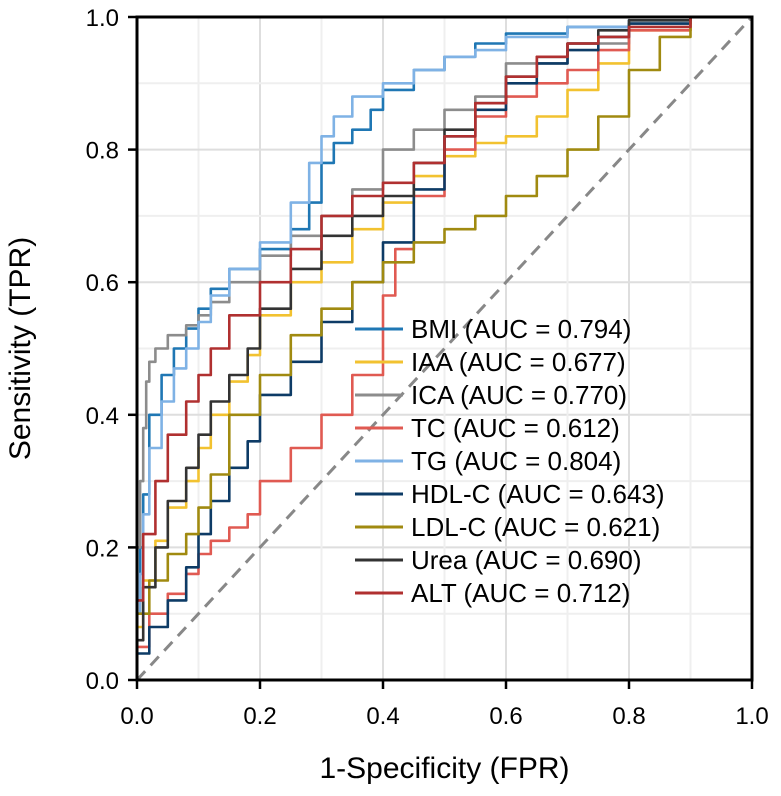 This screenshot has height=796, width=781. I want to click on x-tick-label: 0.0, so click(136, 716).